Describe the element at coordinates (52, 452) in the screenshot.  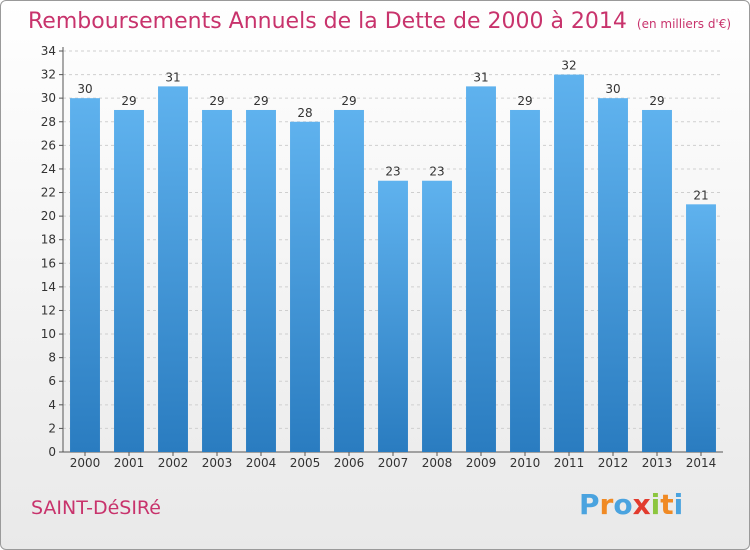
I see `y-tick-label: 0` at that location.